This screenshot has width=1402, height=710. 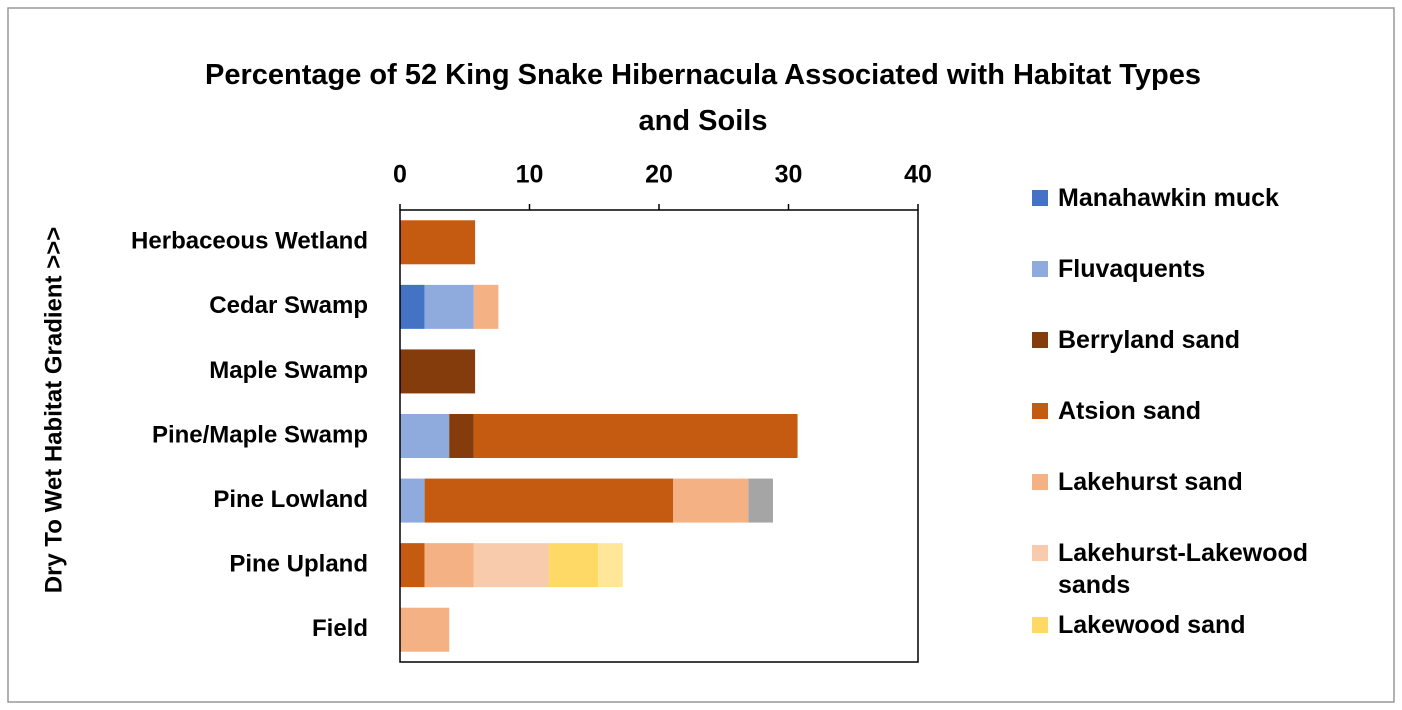 What do you see at coordinates (249, 241) in the screenshot?
I see `y-tick-label: Herbaceous Wetland` at bounding box center [249, 241].